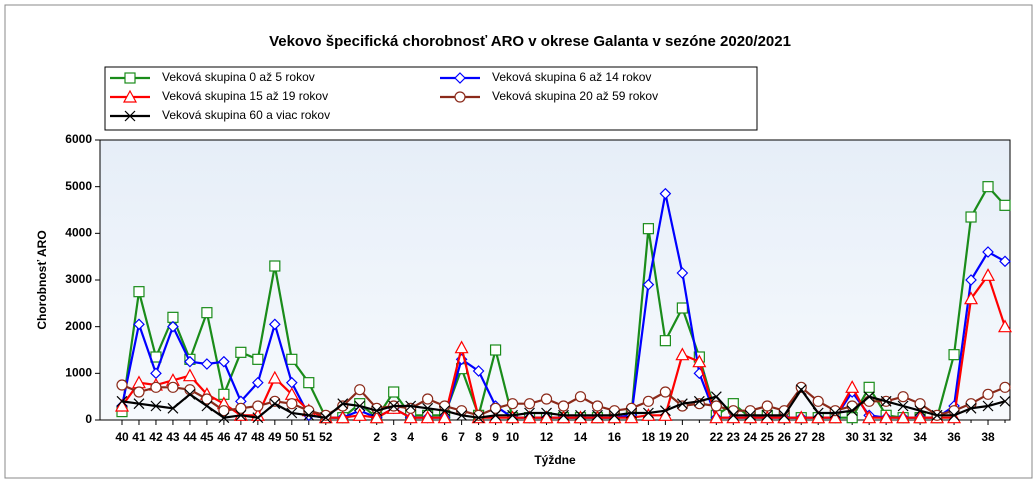  I want to click on x-tick-label: 3, so click(393, 437).